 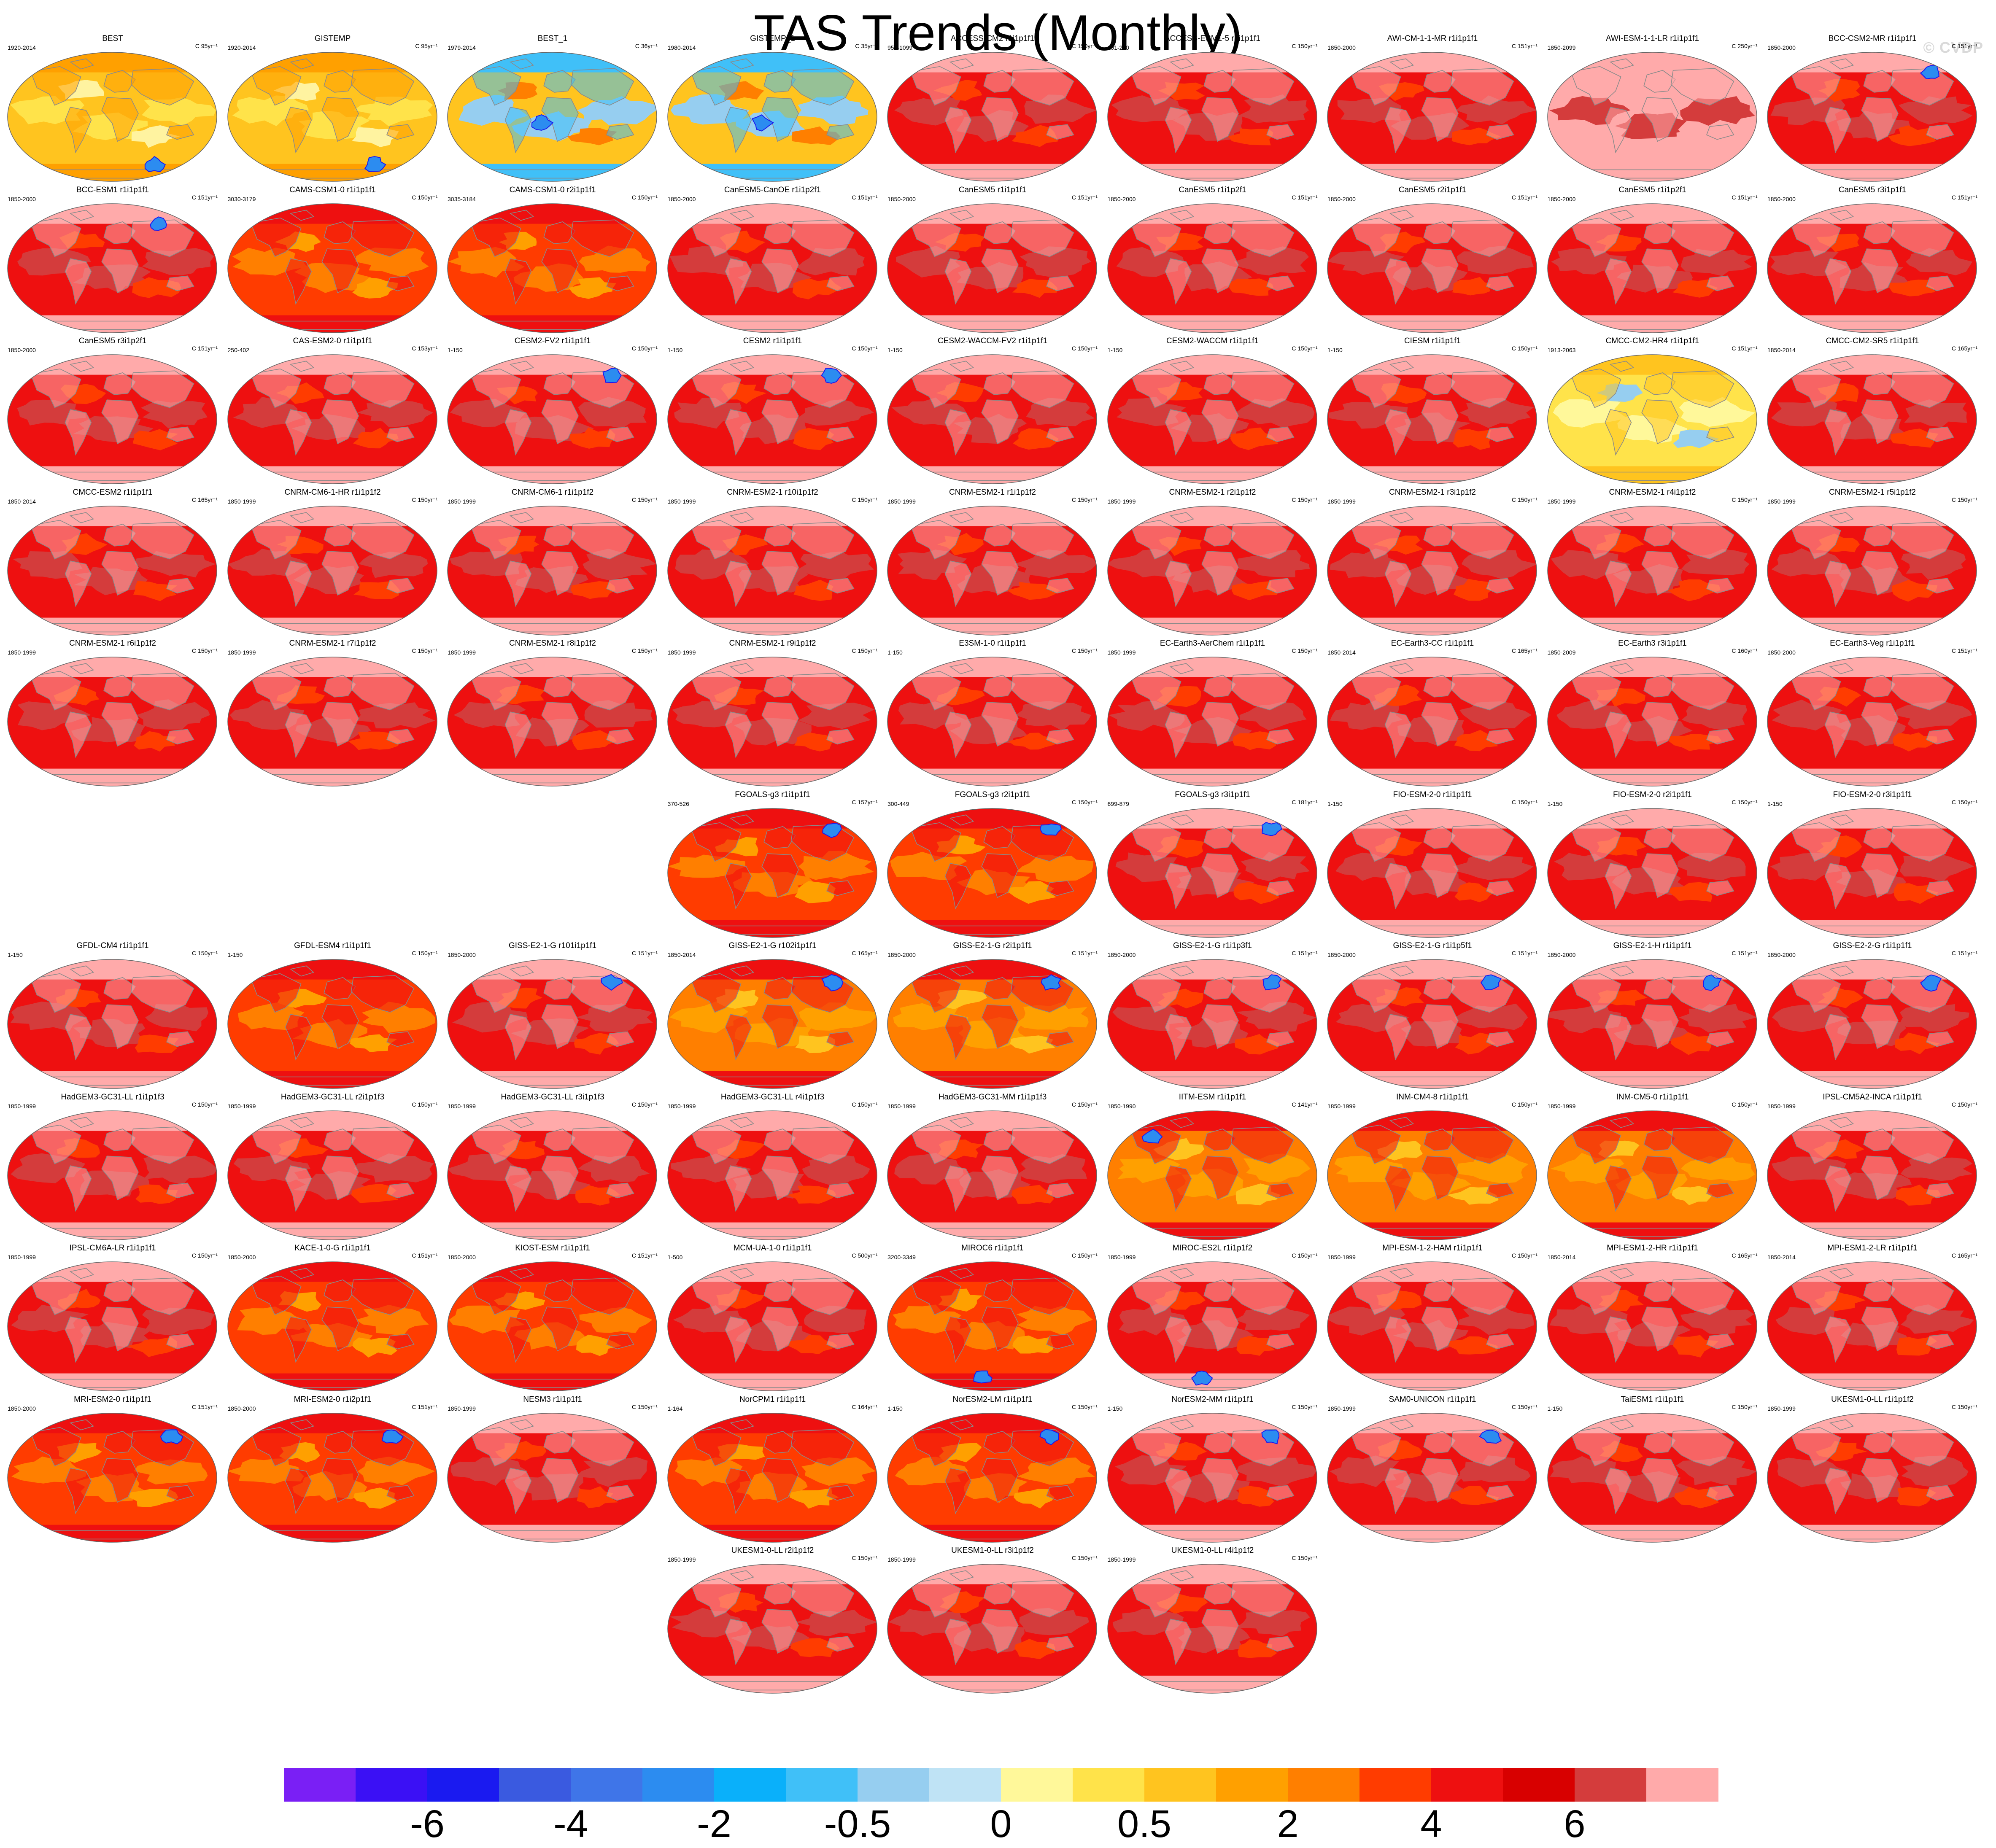 What do you see at coordinates (902, 1257) in the screenshot?
I see `panel-year-range: 3200-3349` at bounding box center [902, 1257].